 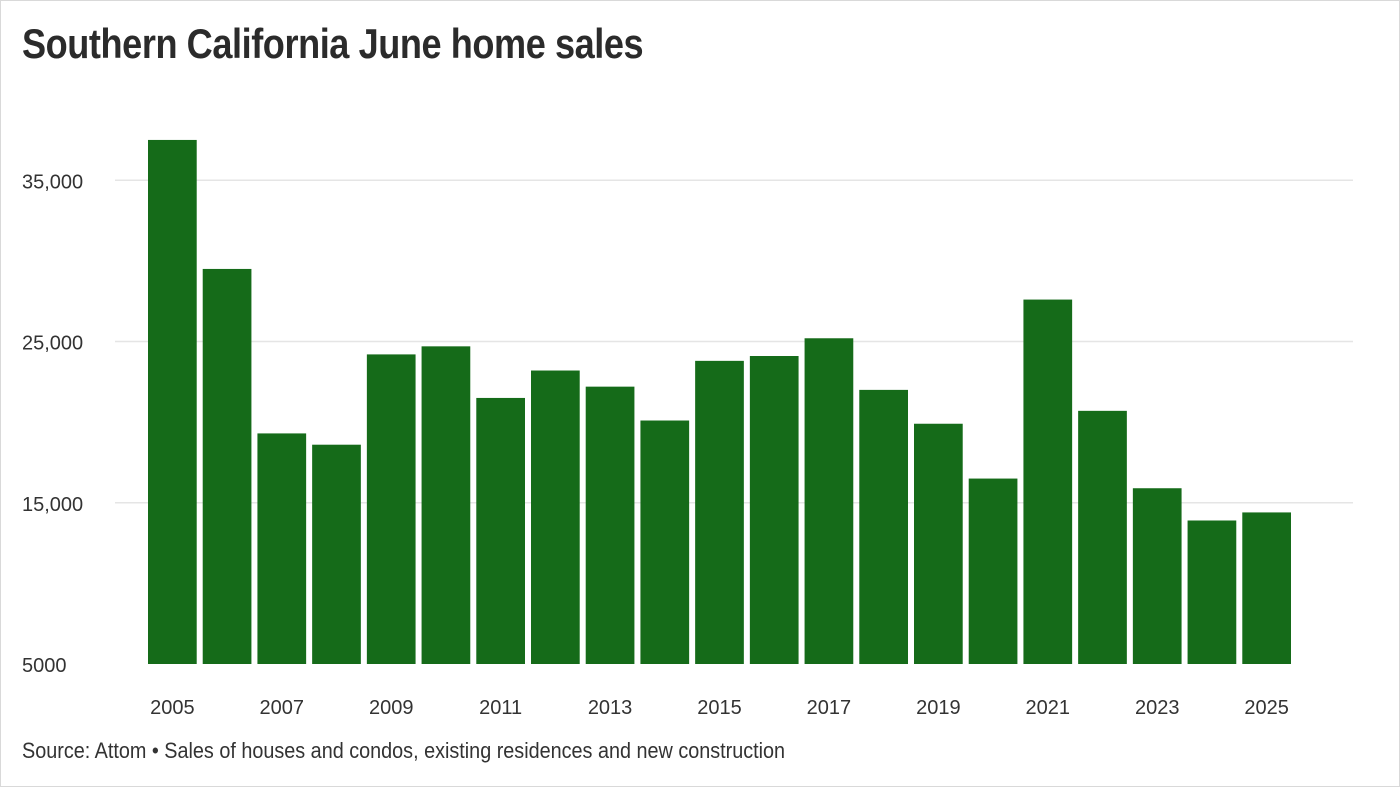 I want to click on chart-title: Southern California June home sales, so click(x=333, y=43).